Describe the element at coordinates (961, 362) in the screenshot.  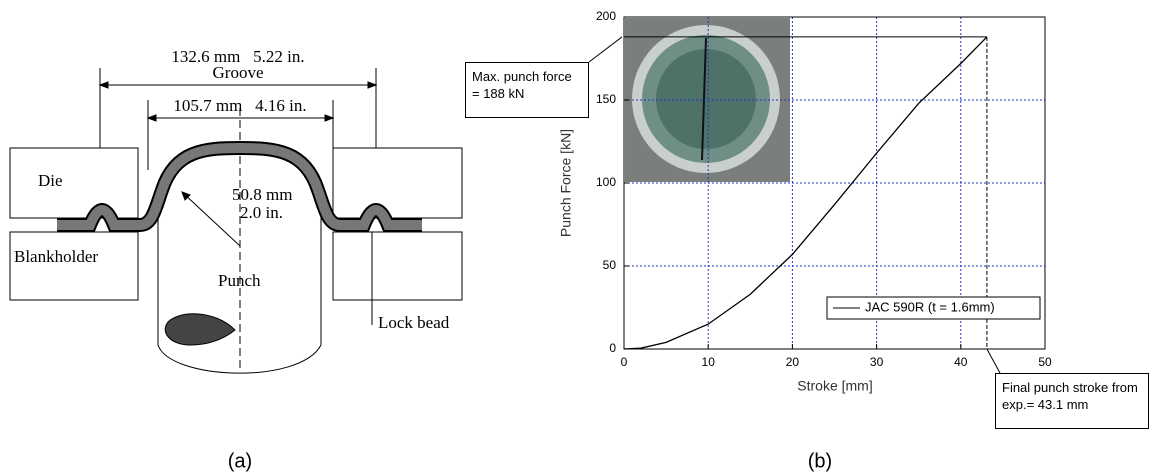
I see `x-tick-label: 40` at that location.